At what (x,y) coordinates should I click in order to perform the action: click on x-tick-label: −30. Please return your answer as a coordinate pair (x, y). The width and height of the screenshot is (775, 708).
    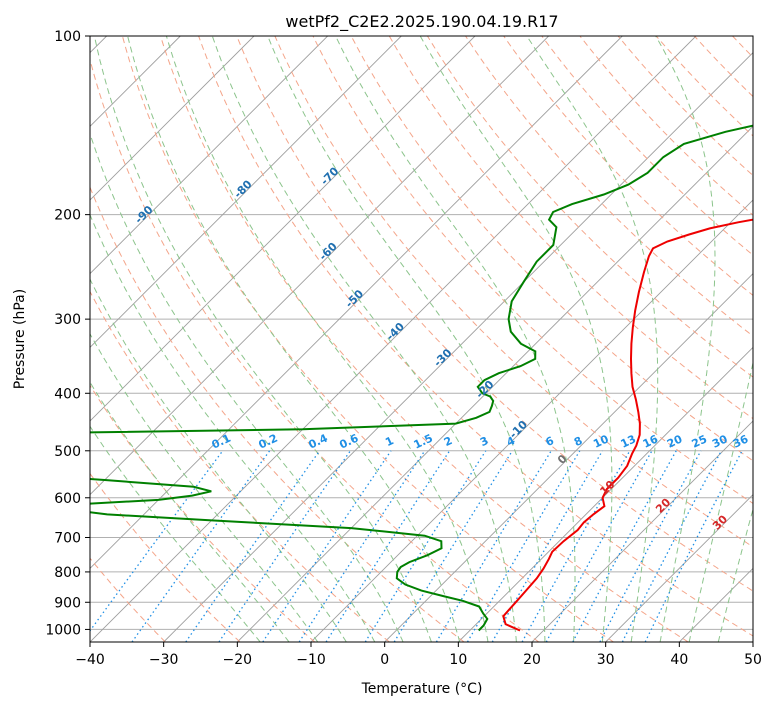
    Looking at the image, I should click on (164, 660).